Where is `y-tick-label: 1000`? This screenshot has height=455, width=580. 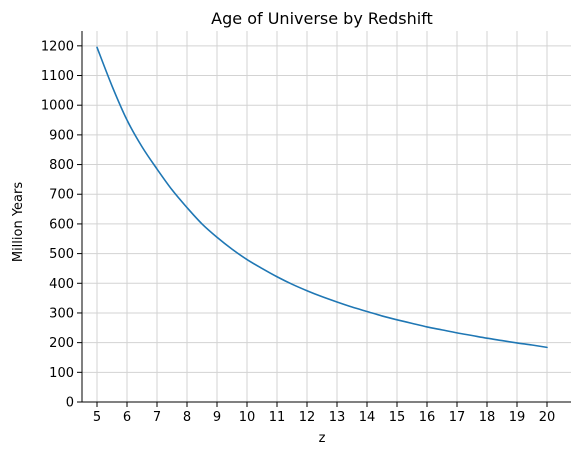
y-tick-label: 1000 is located at coordinates (57, 106).